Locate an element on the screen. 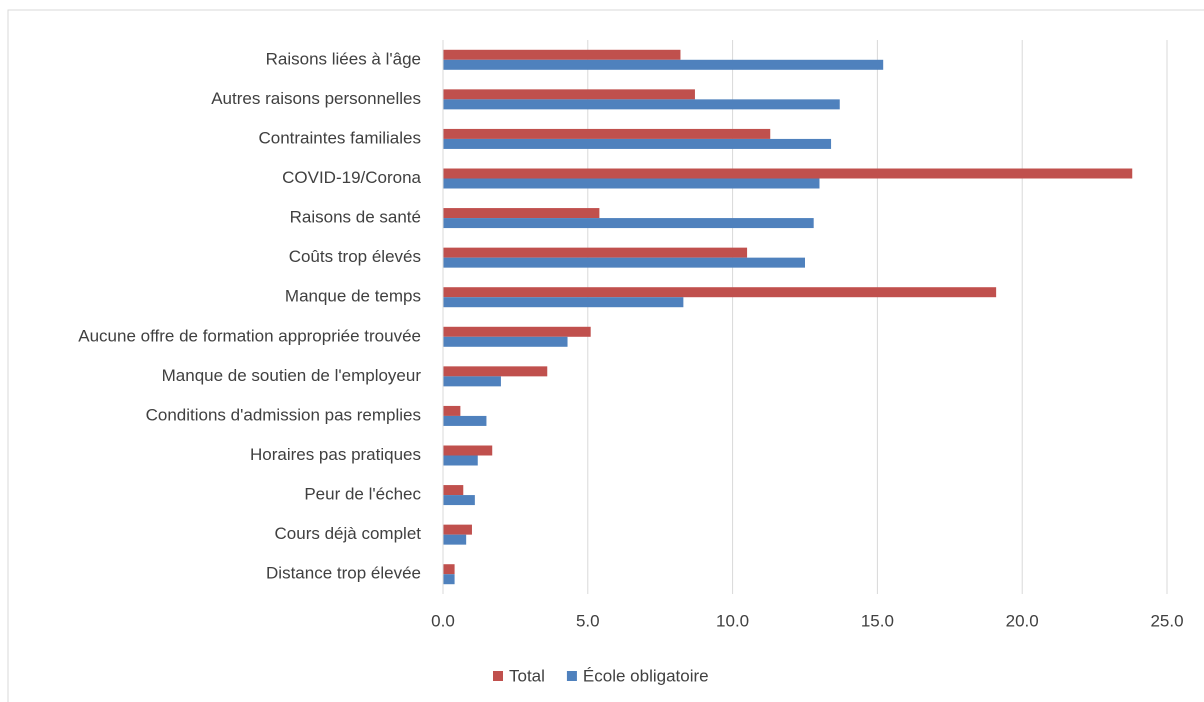  y-tick-label: Distance trop élevée is located at coordinates (343, 573).